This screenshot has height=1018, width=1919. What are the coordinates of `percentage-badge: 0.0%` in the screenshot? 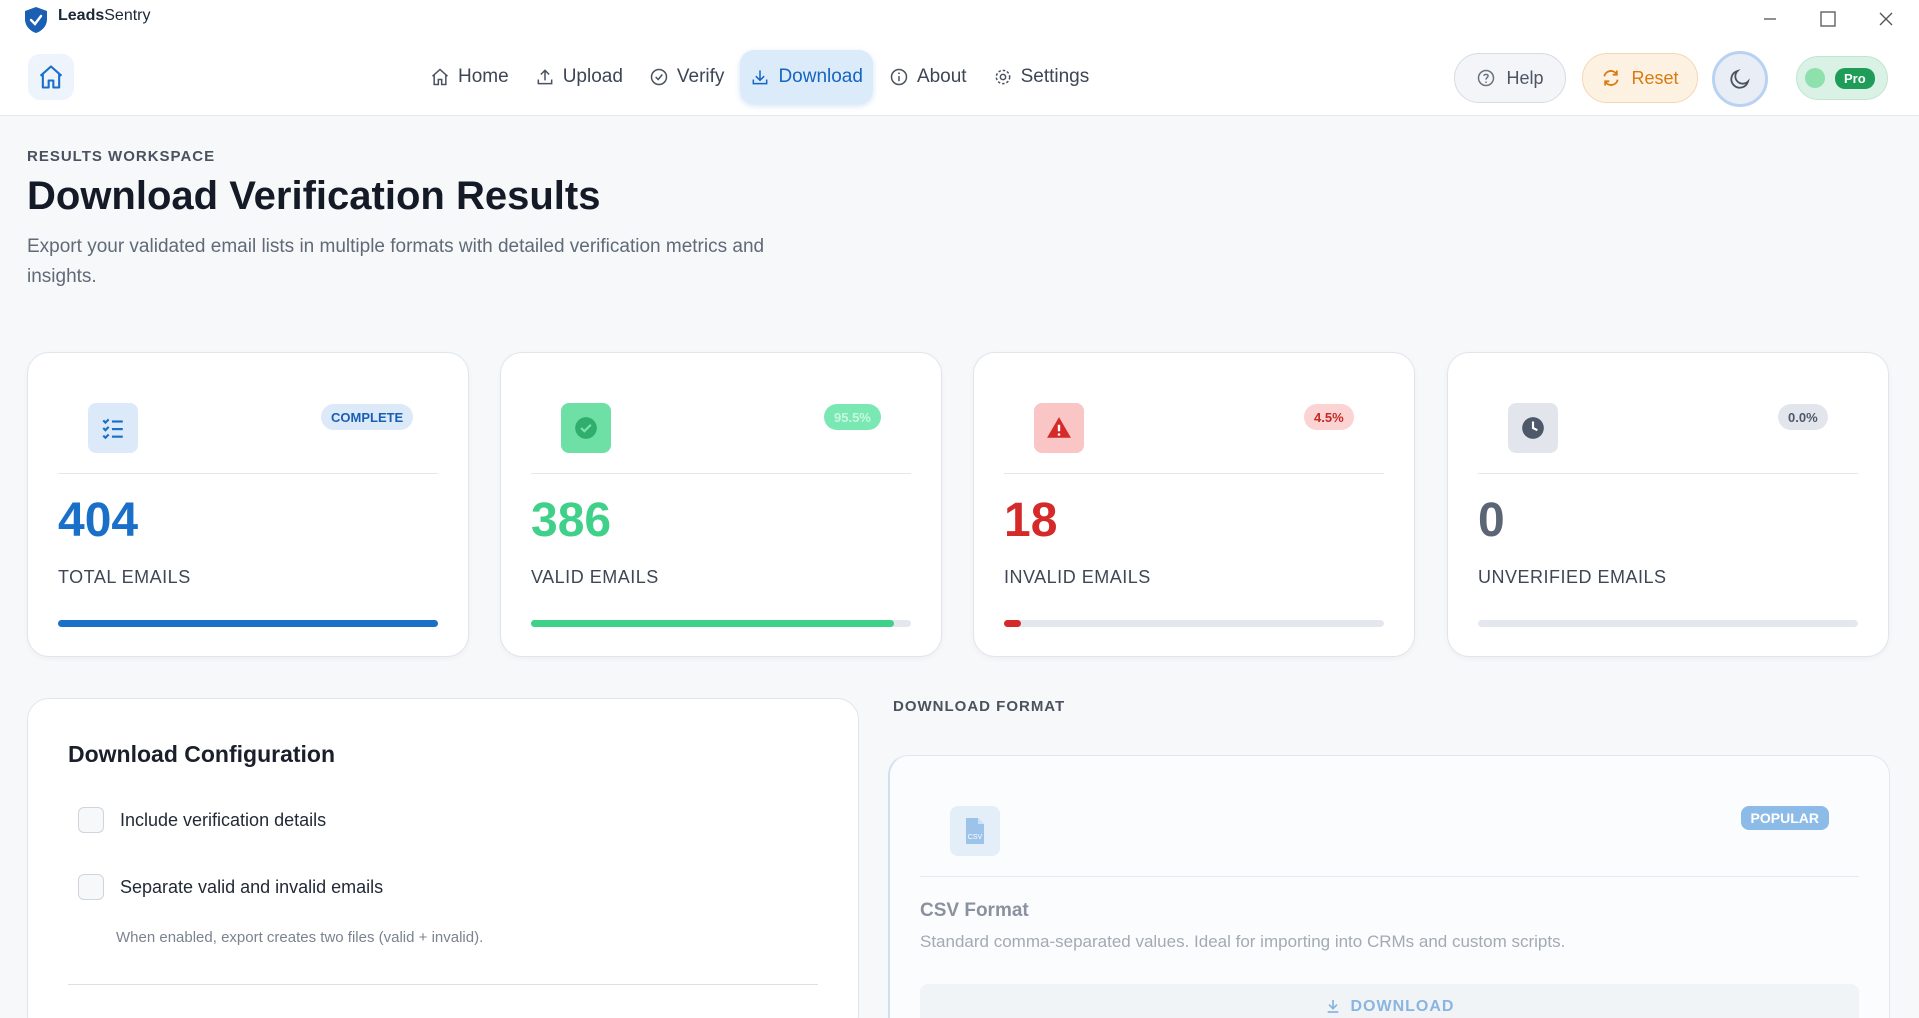 It's located at (1803, 417).